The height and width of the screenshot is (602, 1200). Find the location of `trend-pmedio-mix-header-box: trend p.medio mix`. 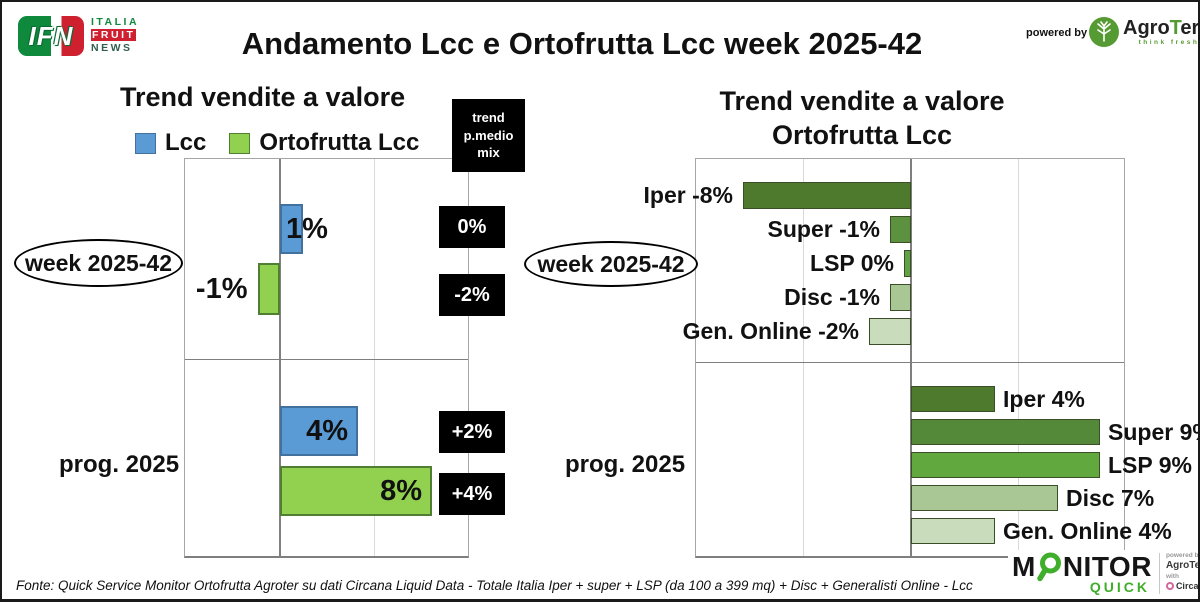

trend-pmedio-mix-header-box: trend p.medio mix is located at coordinates (488, 135).